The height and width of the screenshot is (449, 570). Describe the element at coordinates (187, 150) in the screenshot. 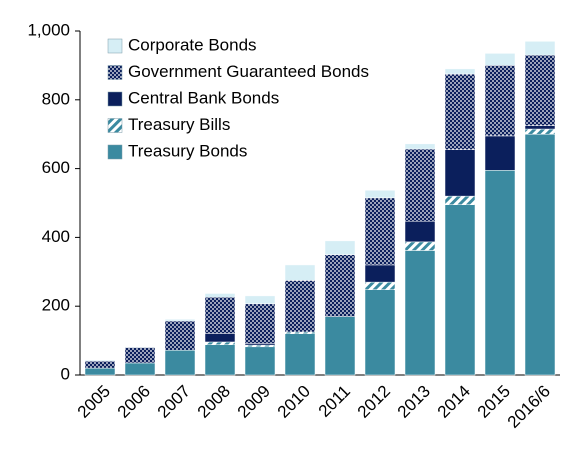

I see `legend-label: Treasury Bonds` at that location.